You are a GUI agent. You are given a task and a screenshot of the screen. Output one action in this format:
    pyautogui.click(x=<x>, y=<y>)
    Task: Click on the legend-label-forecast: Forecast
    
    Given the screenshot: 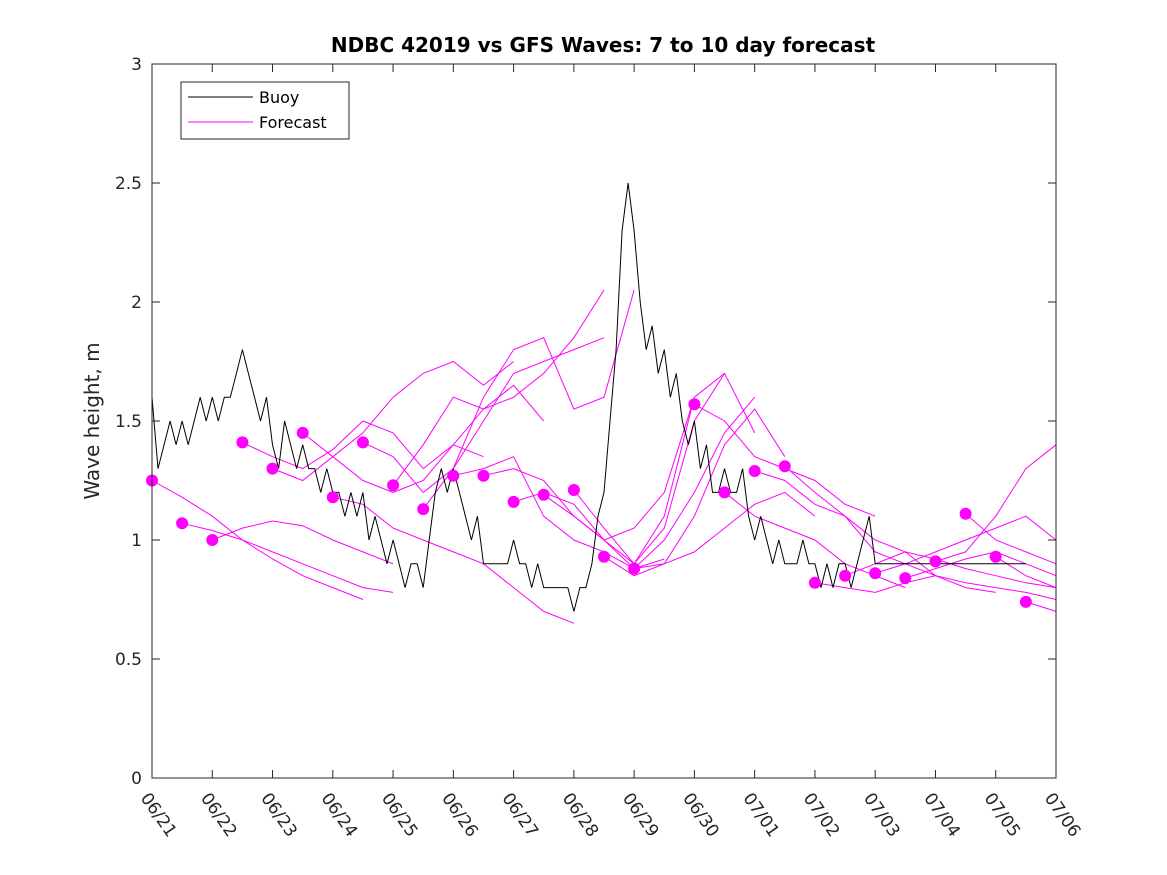 What is the action you would take?
    pyautogui.click(x=293, y=122)
    